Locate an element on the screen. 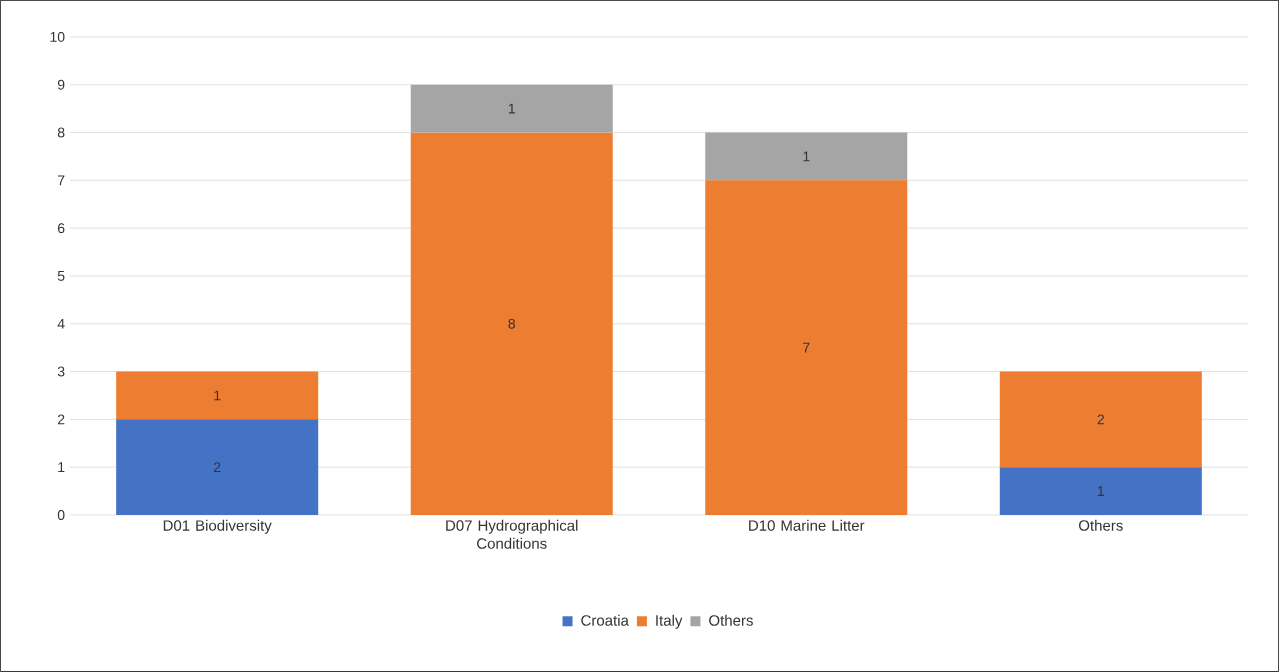 This screenshot has height=672, width=1279. y-tick-label: 1 is located at coordinates (61, 467).